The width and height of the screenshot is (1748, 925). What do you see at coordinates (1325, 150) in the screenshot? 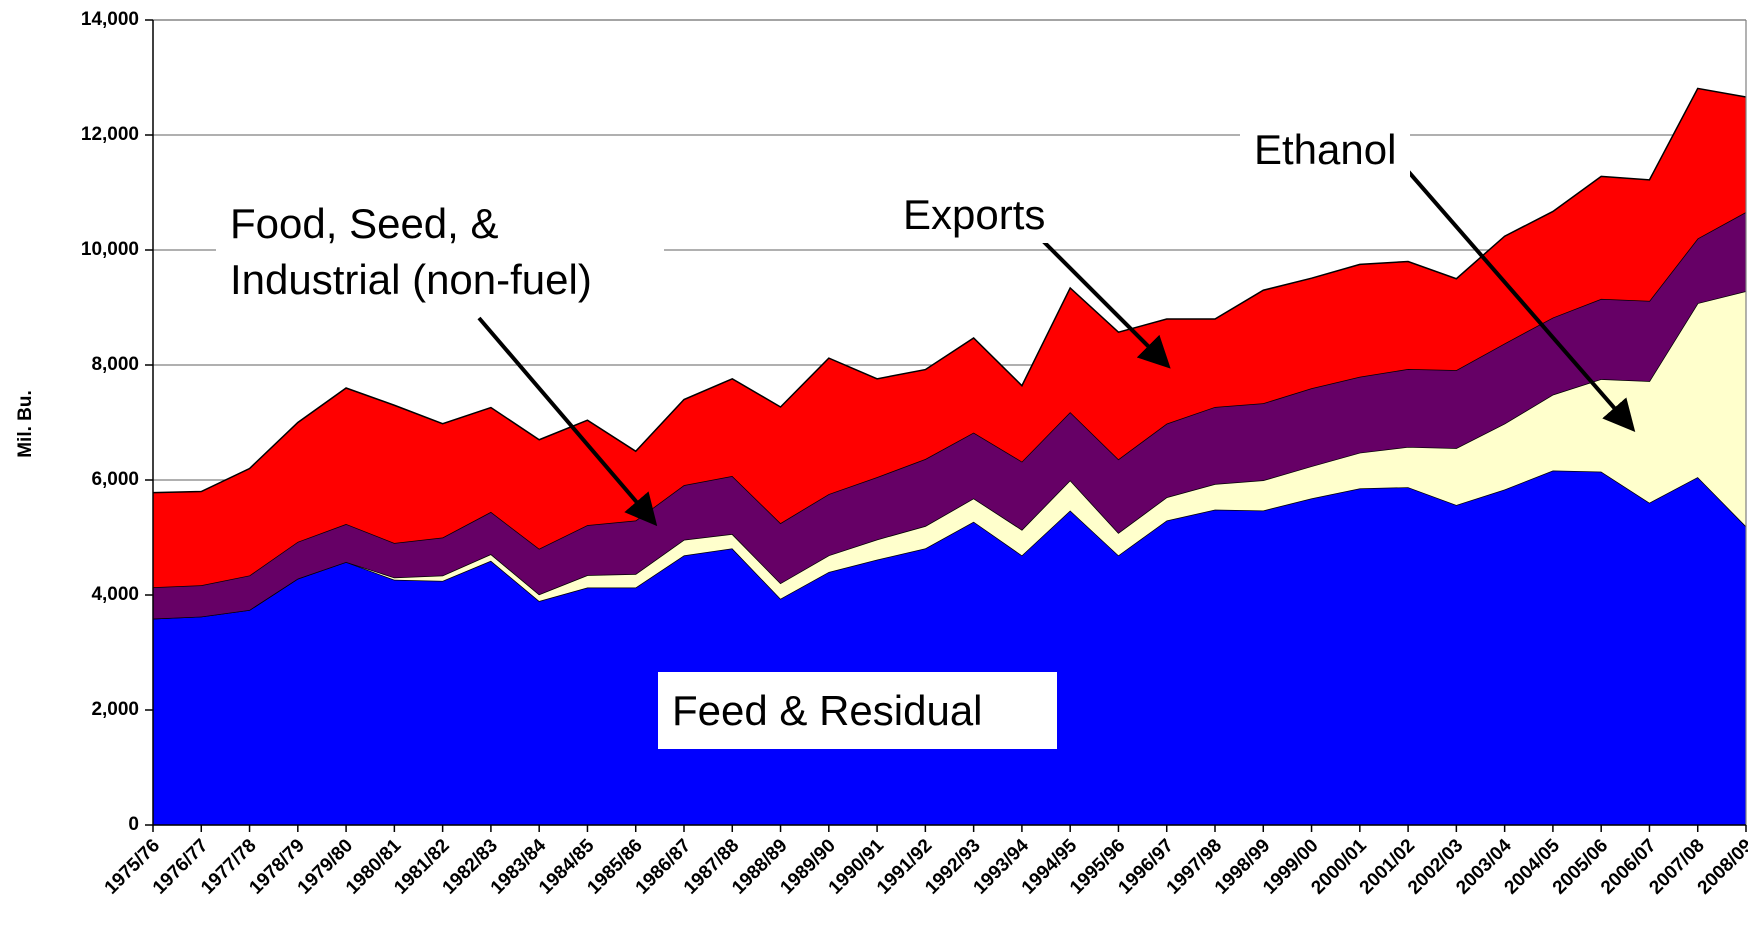
I see `ethanol-annotation: Ethanol` at bounding box center [1325, 150].